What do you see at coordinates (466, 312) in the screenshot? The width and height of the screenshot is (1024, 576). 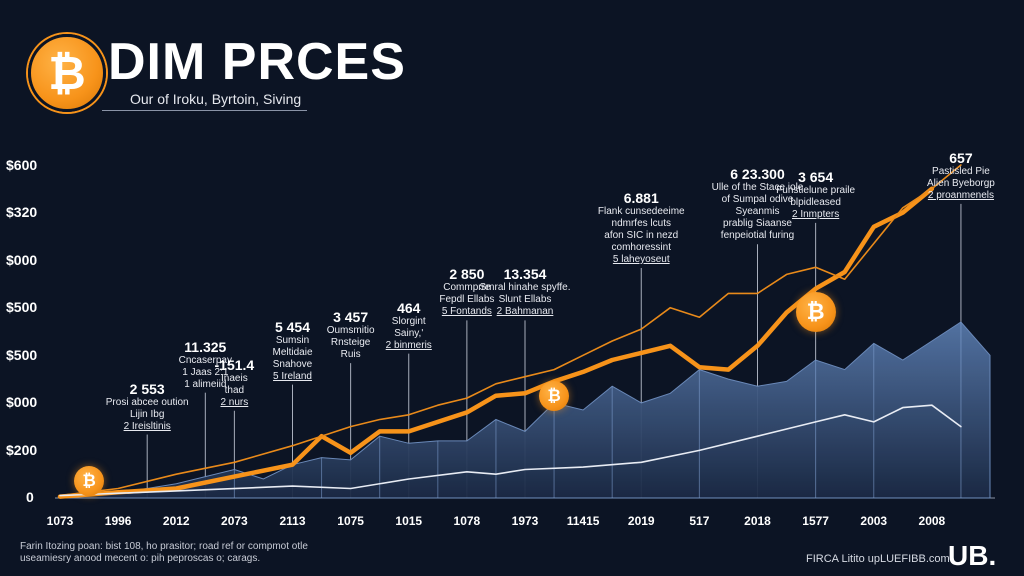 I see `annotation-subtext: 5 Fontands` at bounding box center [466, 312].